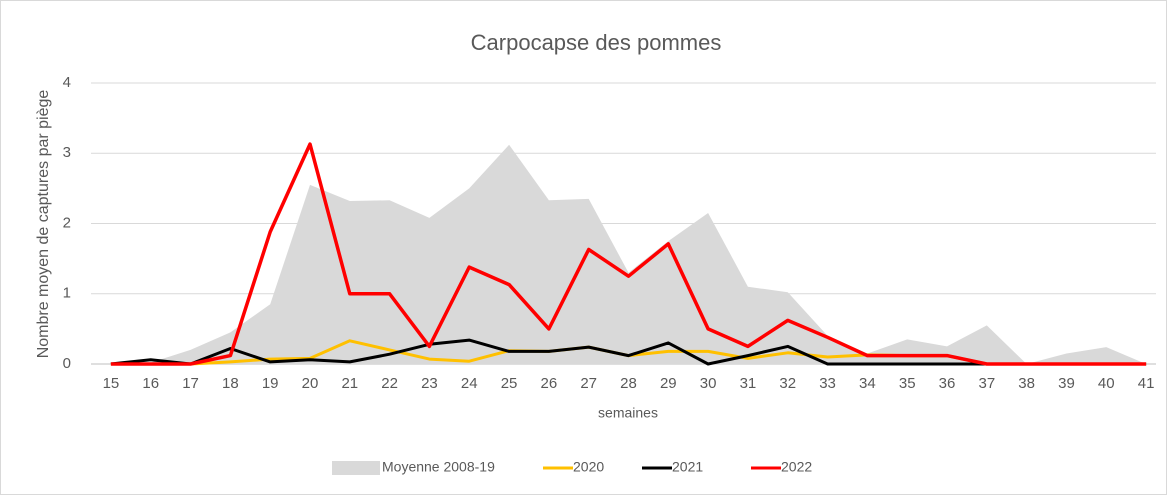  I want to click on x-tick-label: 20, so click(310, 383).